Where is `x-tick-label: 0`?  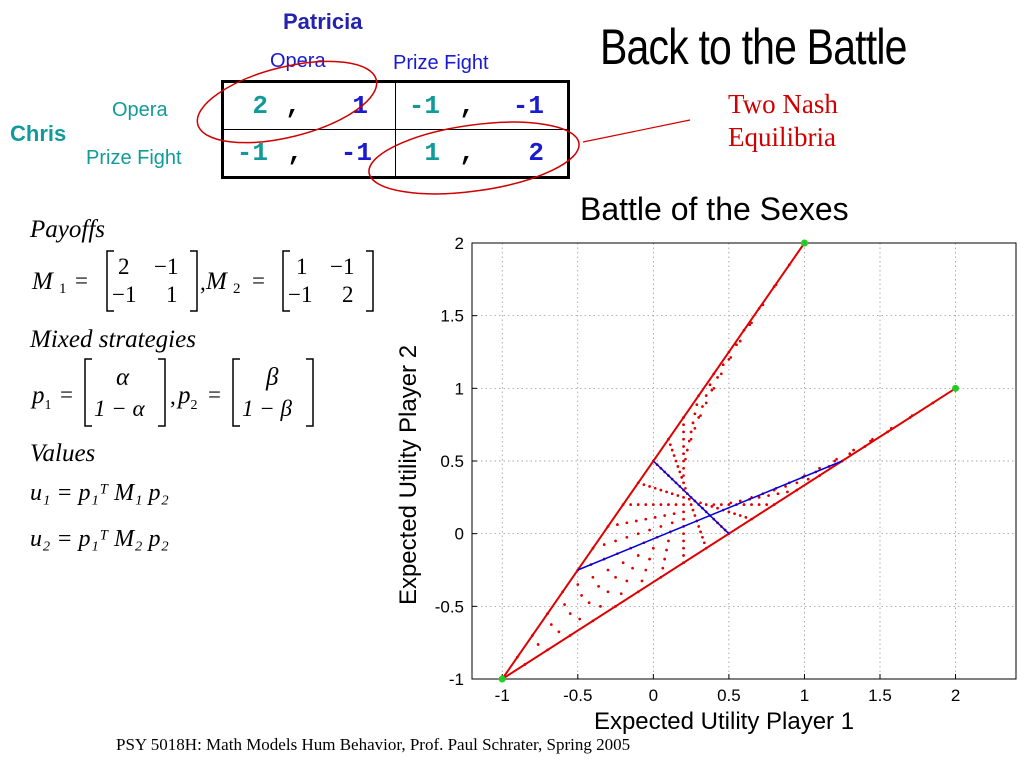 x-tick-label: 0 is located at coordinates (653, 695).